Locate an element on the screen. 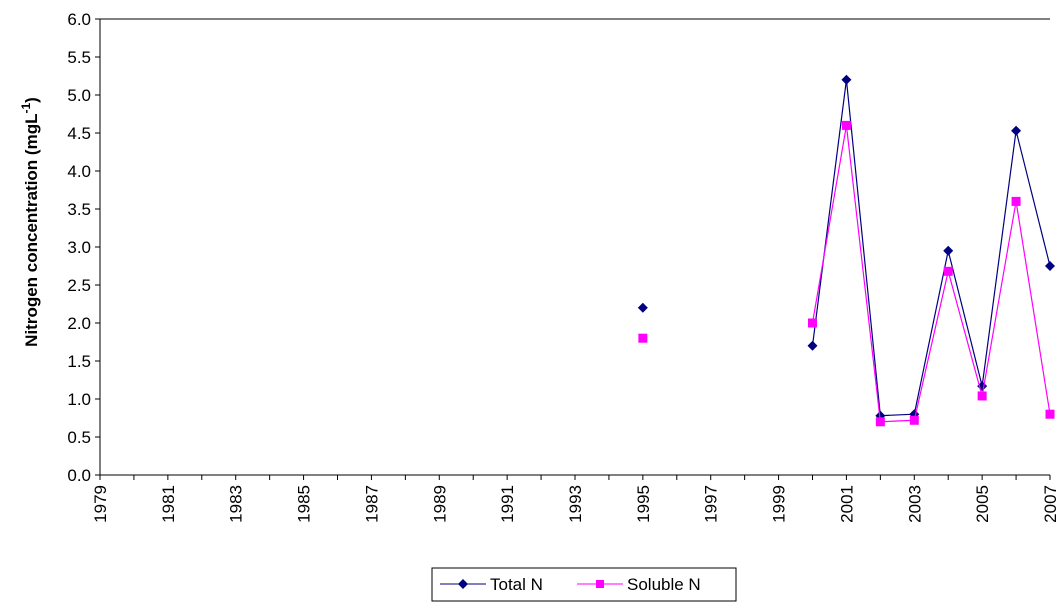  y-tick-label: 5.5 is located at coordinates (79, 57).